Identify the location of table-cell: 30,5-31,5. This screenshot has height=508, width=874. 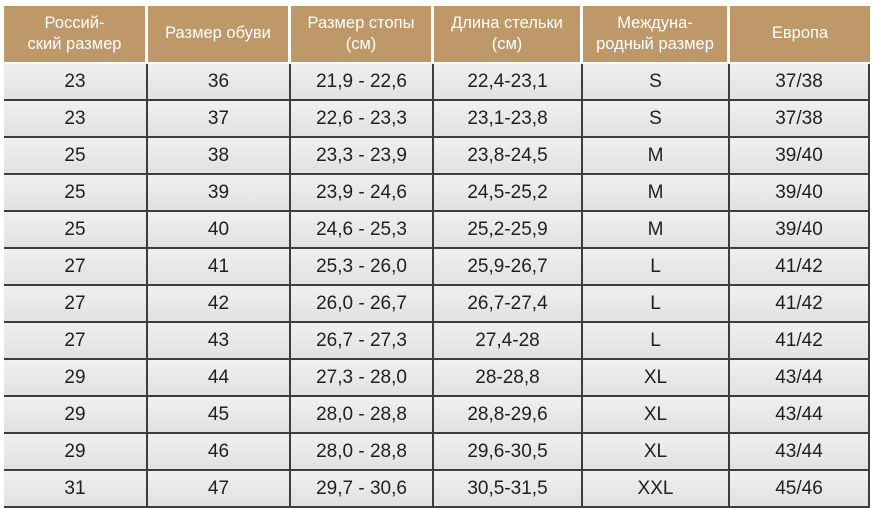
(508, 489).